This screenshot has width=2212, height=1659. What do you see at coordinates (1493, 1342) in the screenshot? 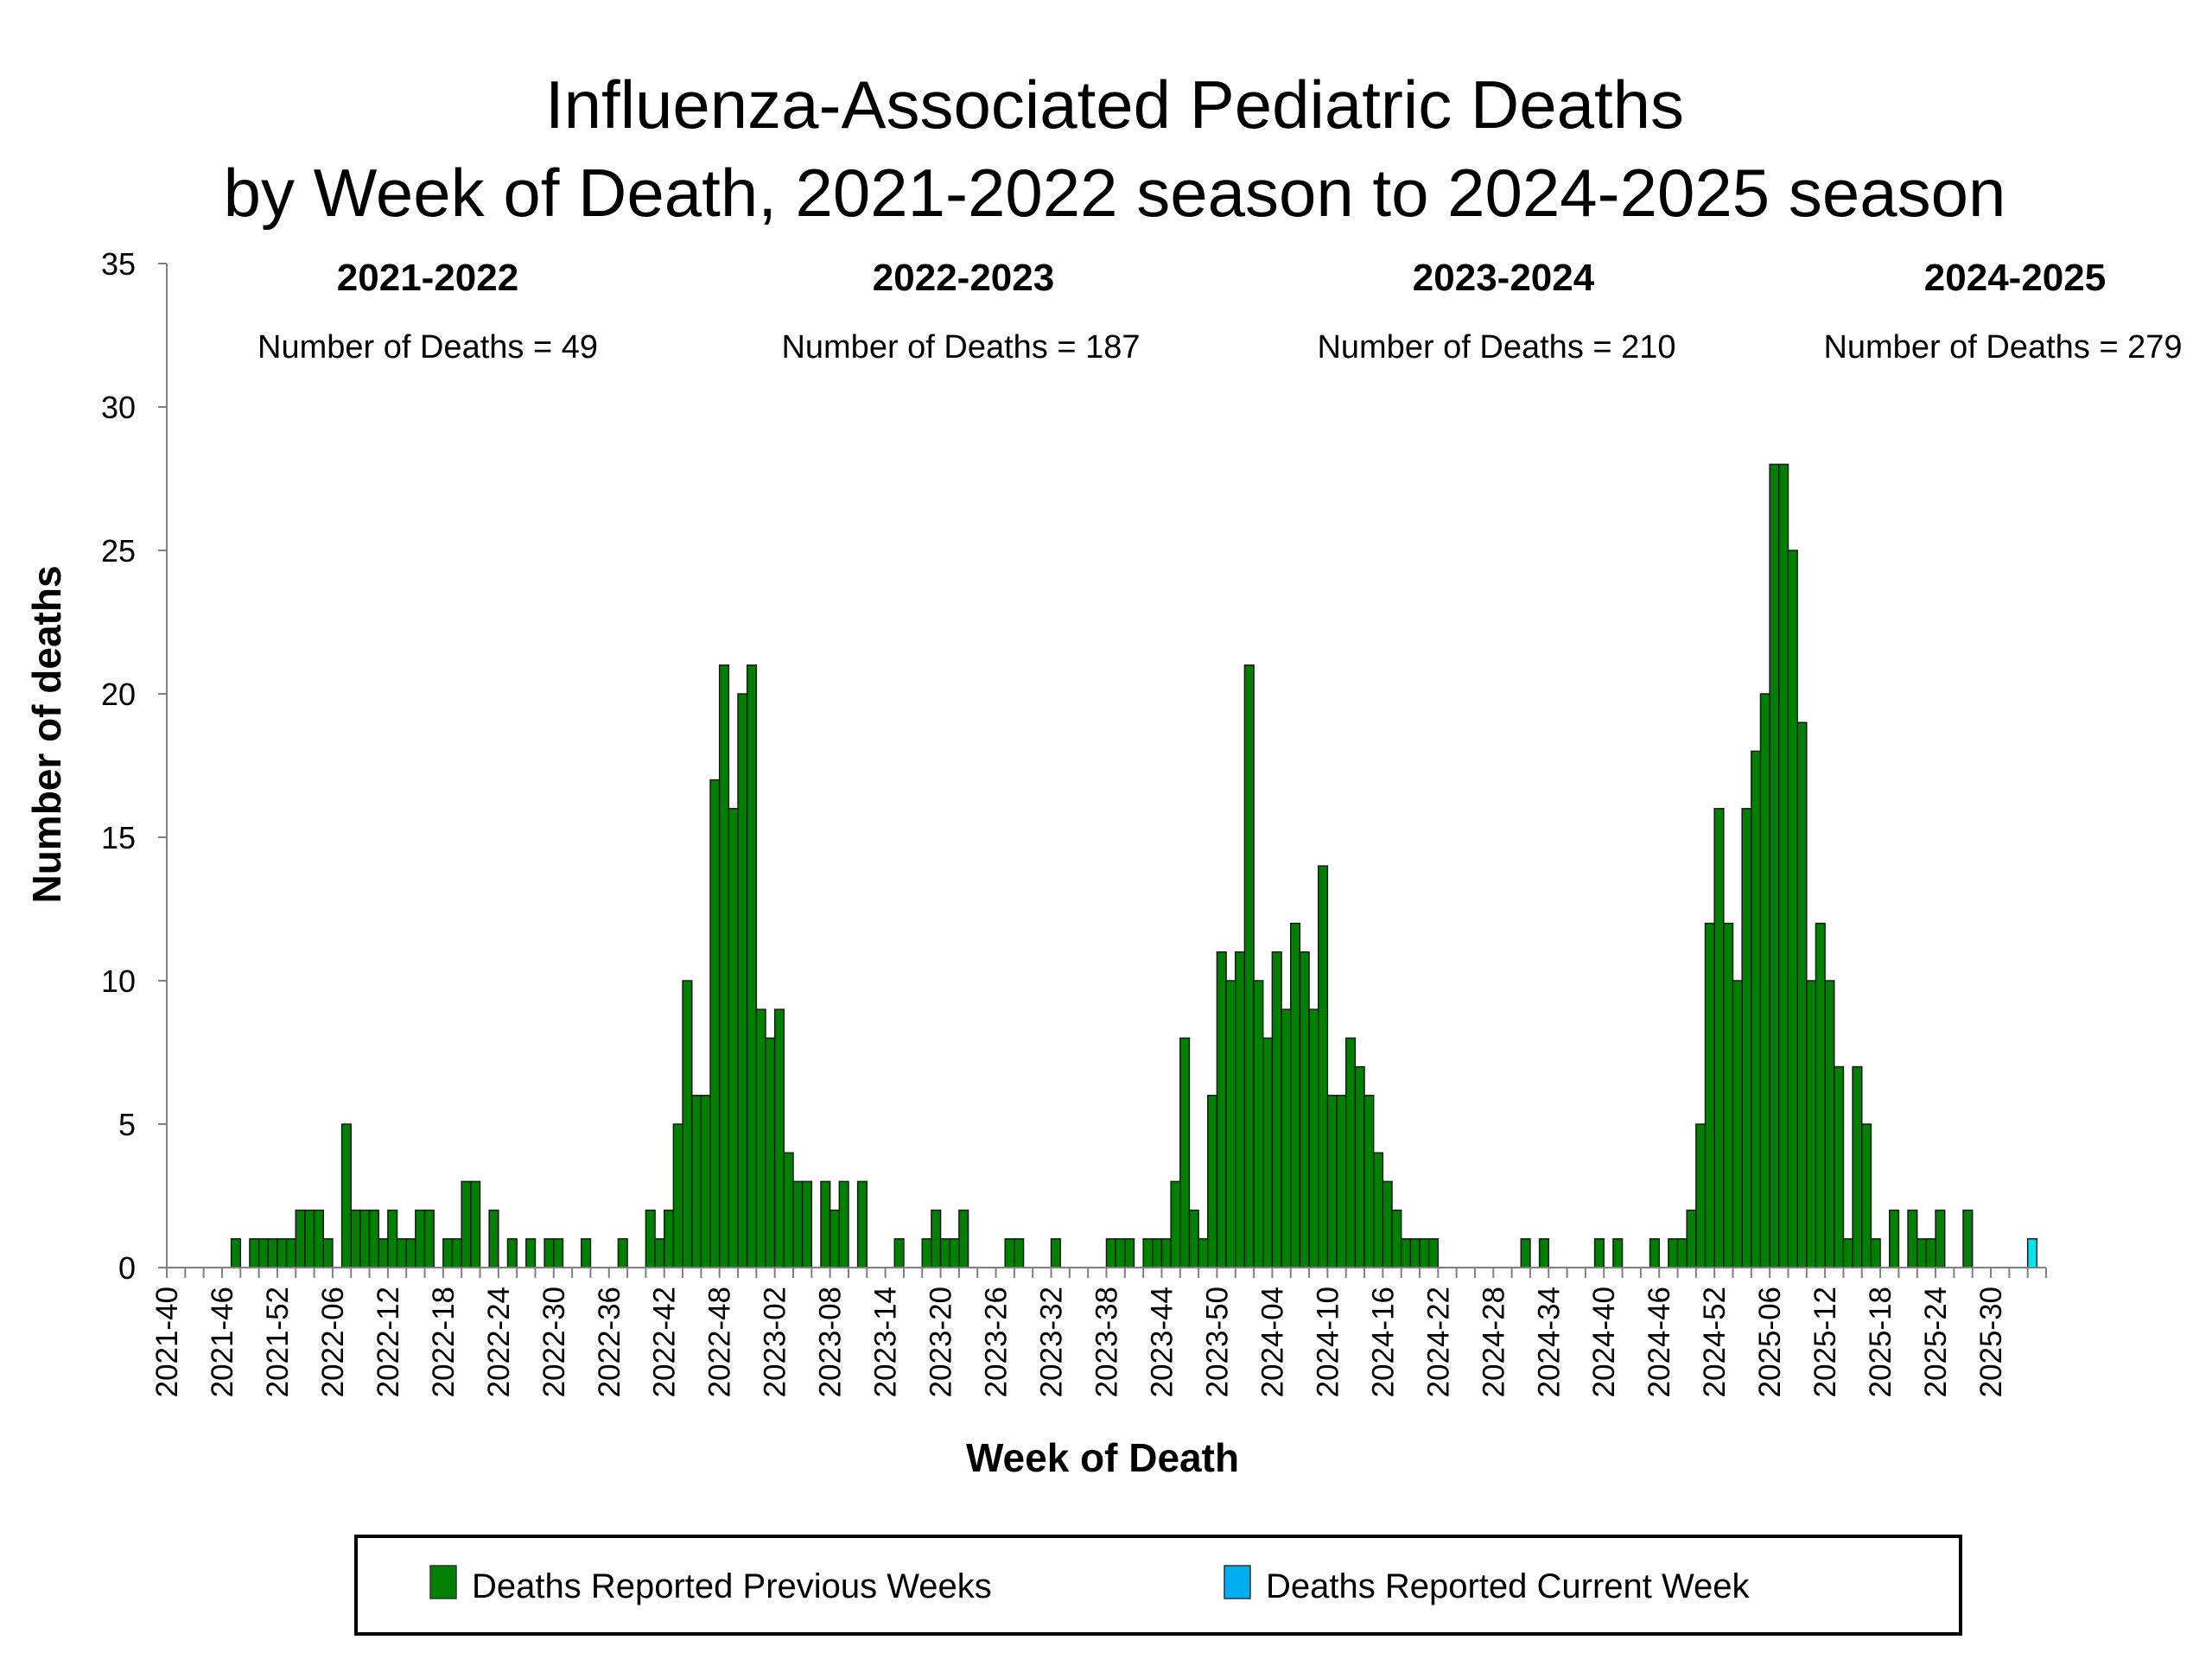
I see `x-tick-label: 2024-28` at bounding box center [1493, 1342].